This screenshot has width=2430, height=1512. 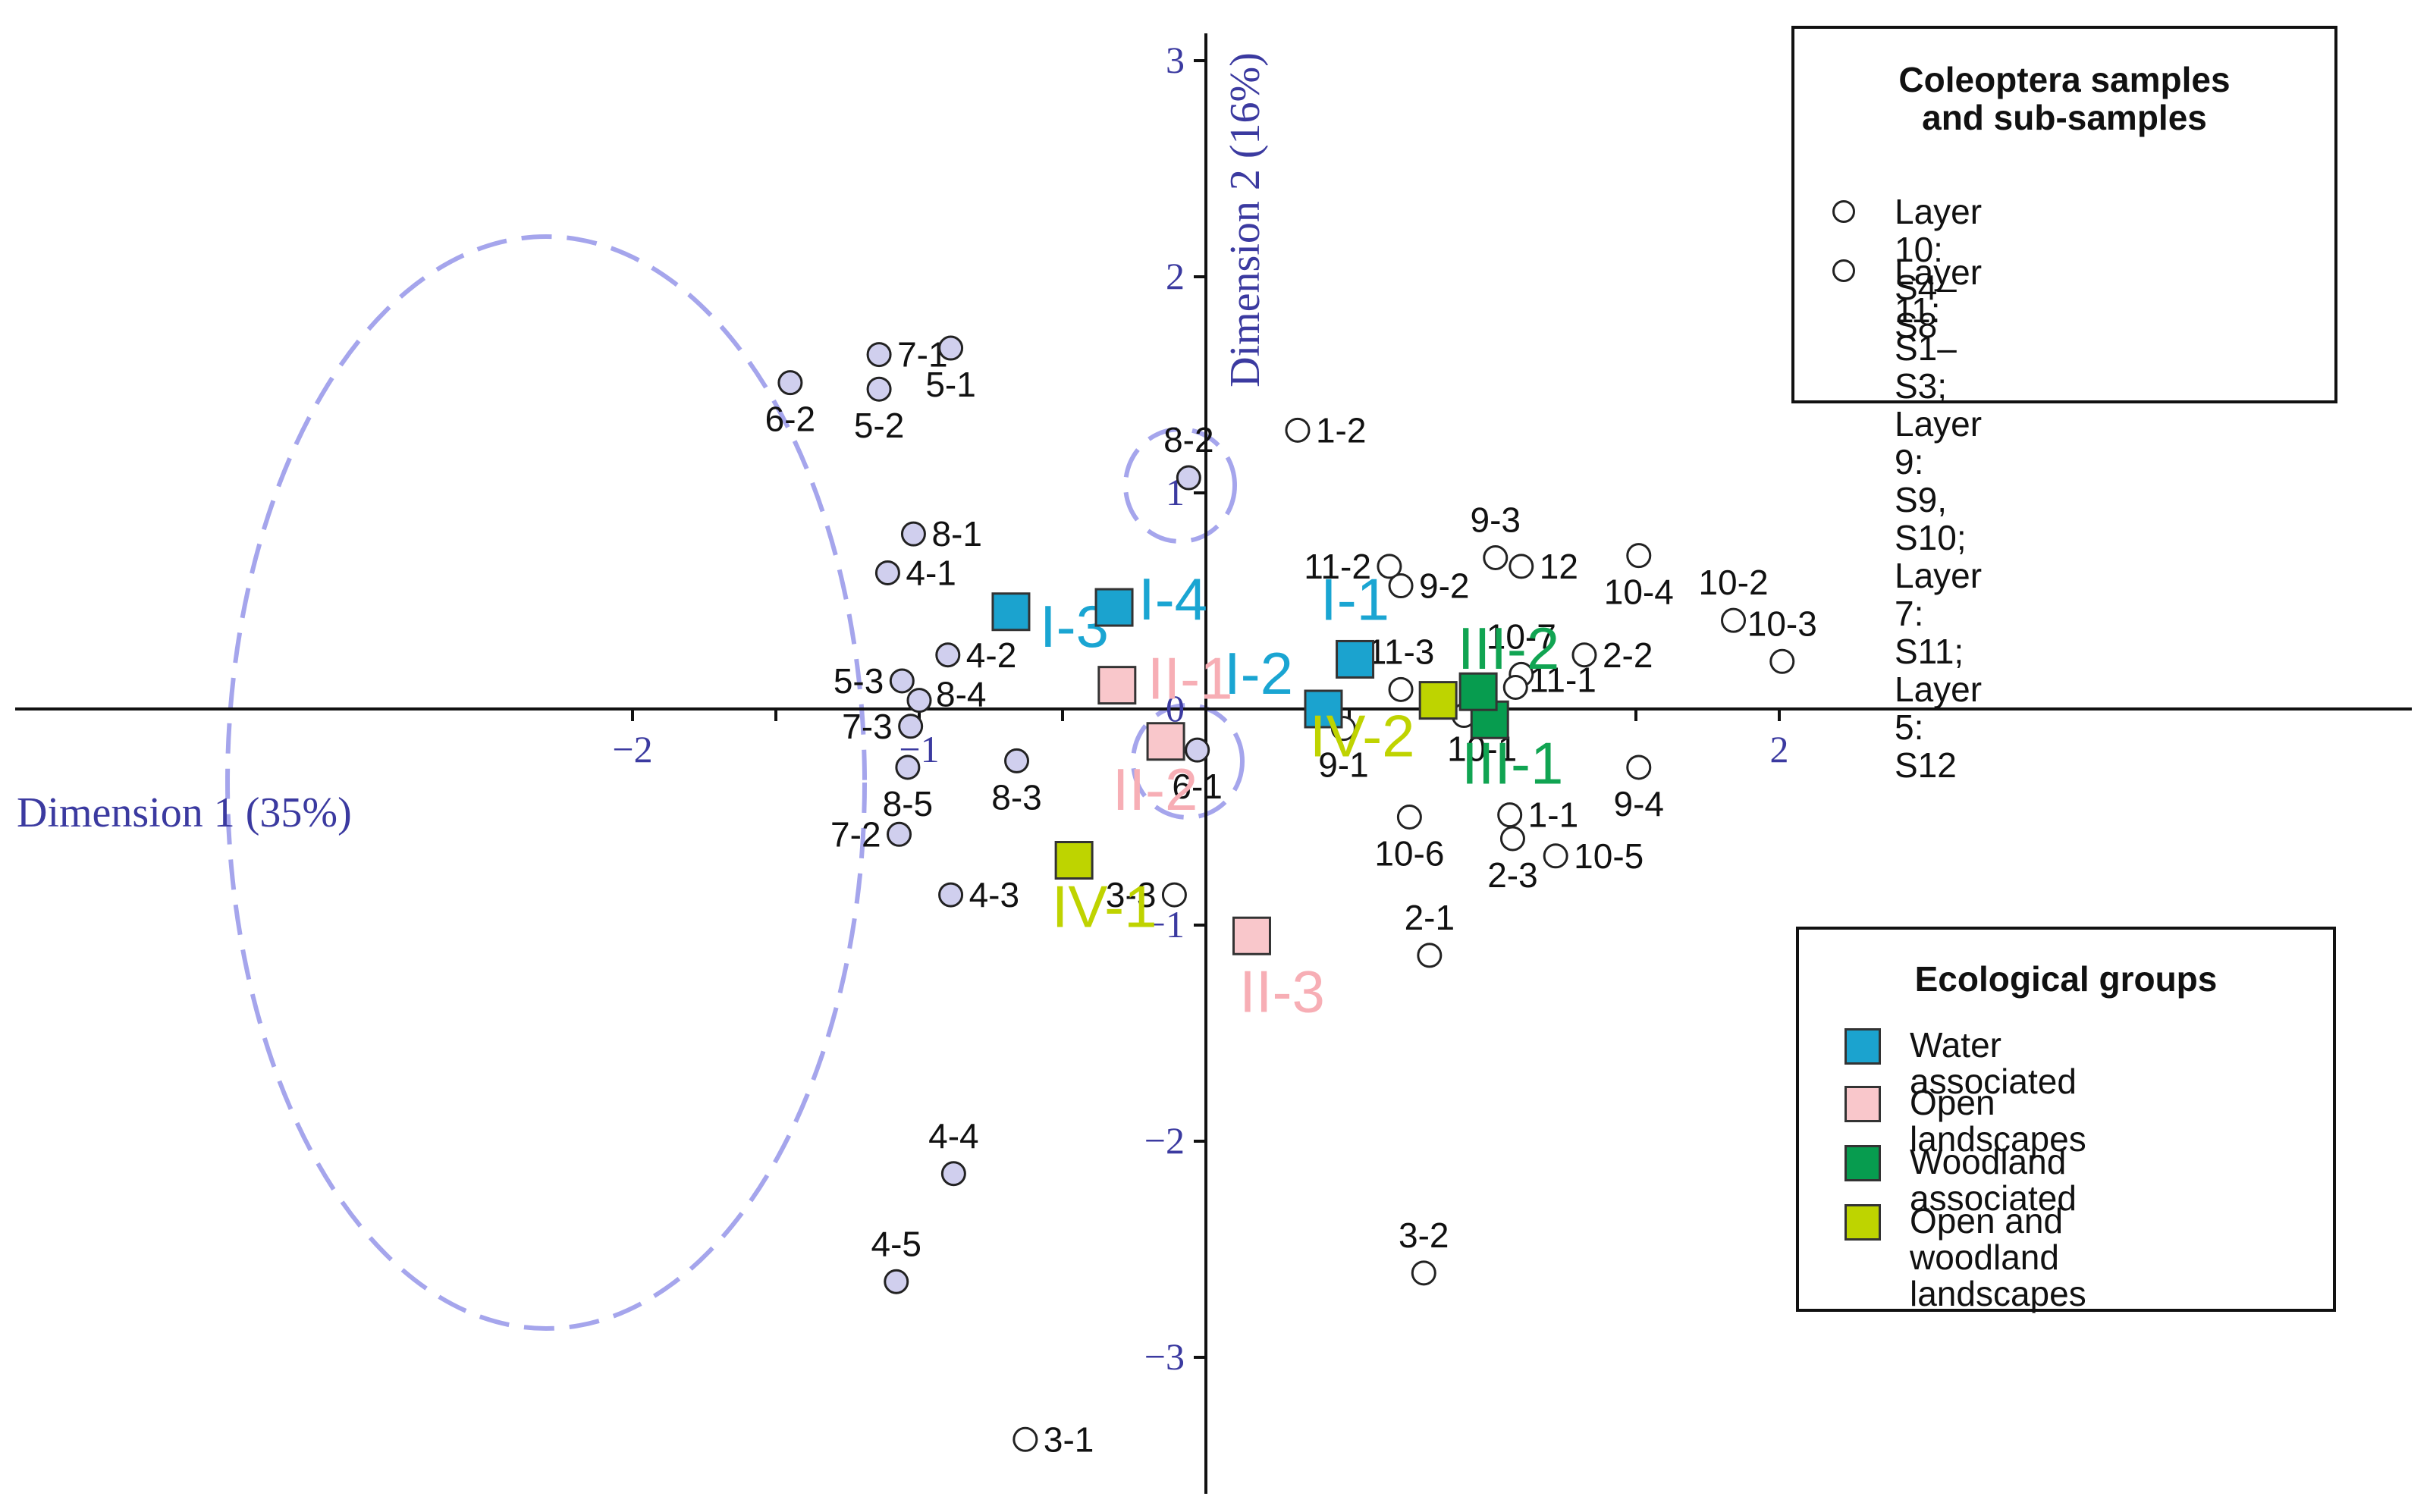 What do you see at coordinates (931, 572) in the screenshot?
I see `layer10-point-label: 4-1` at bounding box center [931, 572].